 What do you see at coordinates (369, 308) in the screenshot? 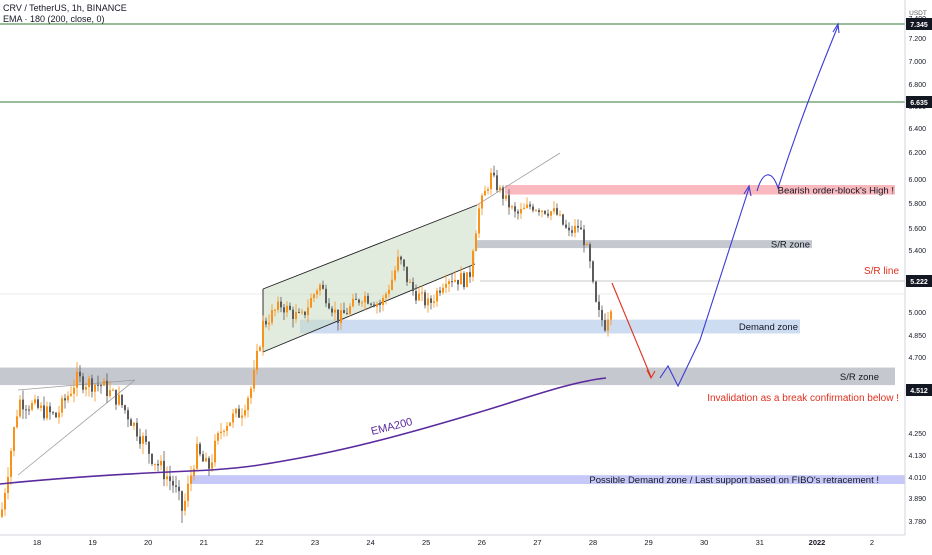
I see `channel-lower-line` at bounding box center [369, 308].